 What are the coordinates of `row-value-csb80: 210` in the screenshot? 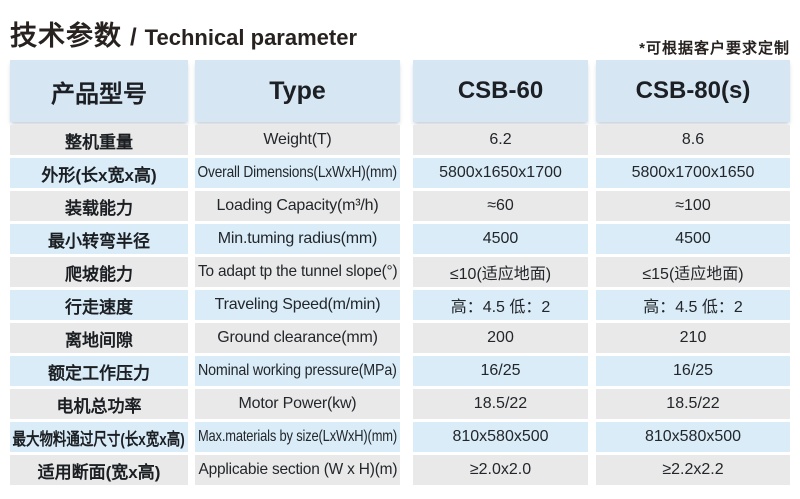 It's located at (693, 337).